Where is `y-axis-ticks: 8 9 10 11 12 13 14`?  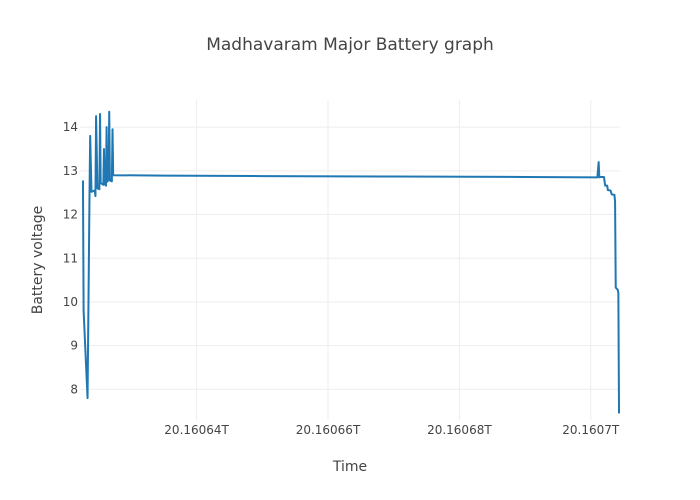
y-axis-ticks: 8 9 10 11 12 13 14 is located at coordinates (70, 258).